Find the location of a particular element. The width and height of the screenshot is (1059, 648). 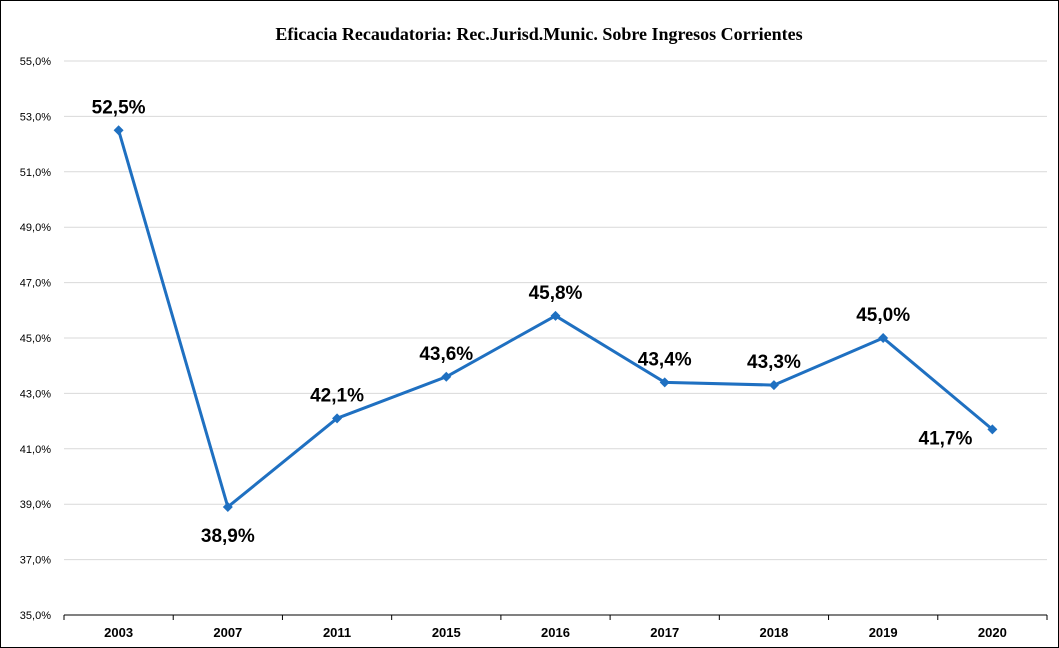

data-label: 43,4% is located at coordinates (665, 359).